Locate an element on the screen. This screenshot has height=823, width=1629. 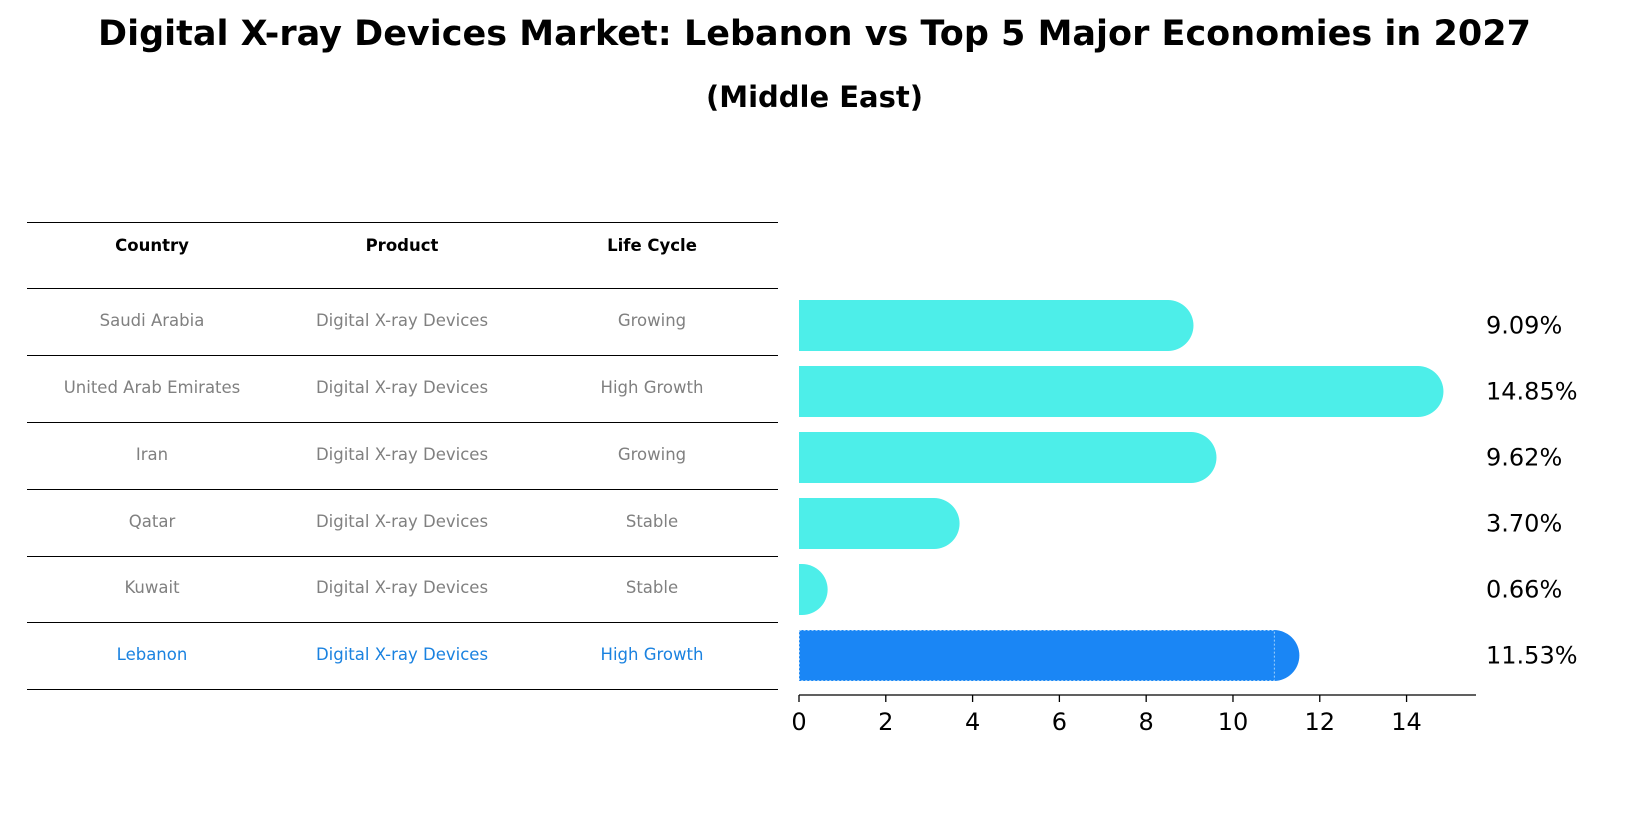
row-5-life-cycle: Stable is located at coordinates (652, 587).